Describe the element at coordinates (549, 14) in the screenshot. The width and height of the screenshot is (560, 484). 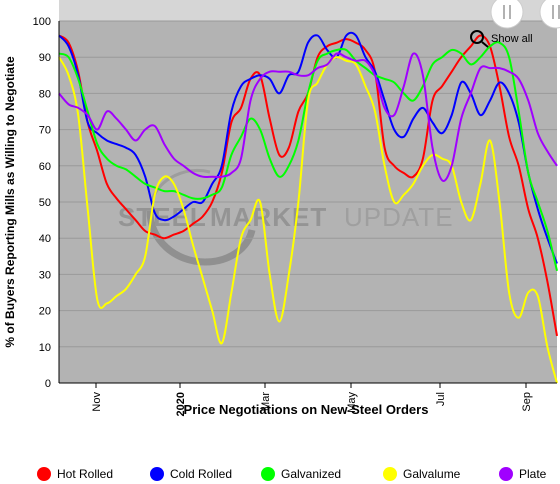
I see `zoom-pan-handle-right` at that location.